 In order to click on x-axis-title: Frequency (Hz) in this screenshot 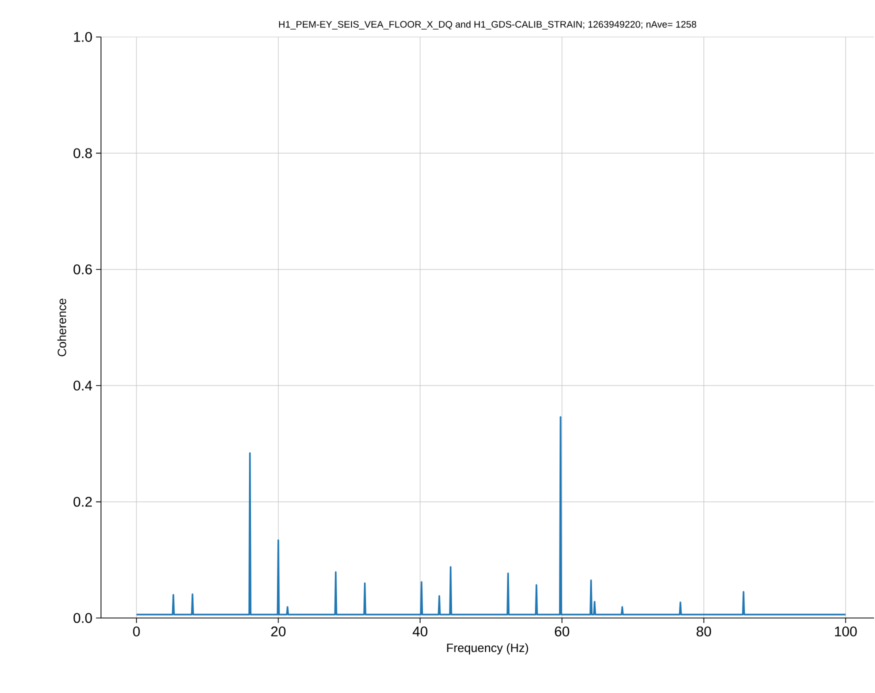, I will do `click(487, 648)`.